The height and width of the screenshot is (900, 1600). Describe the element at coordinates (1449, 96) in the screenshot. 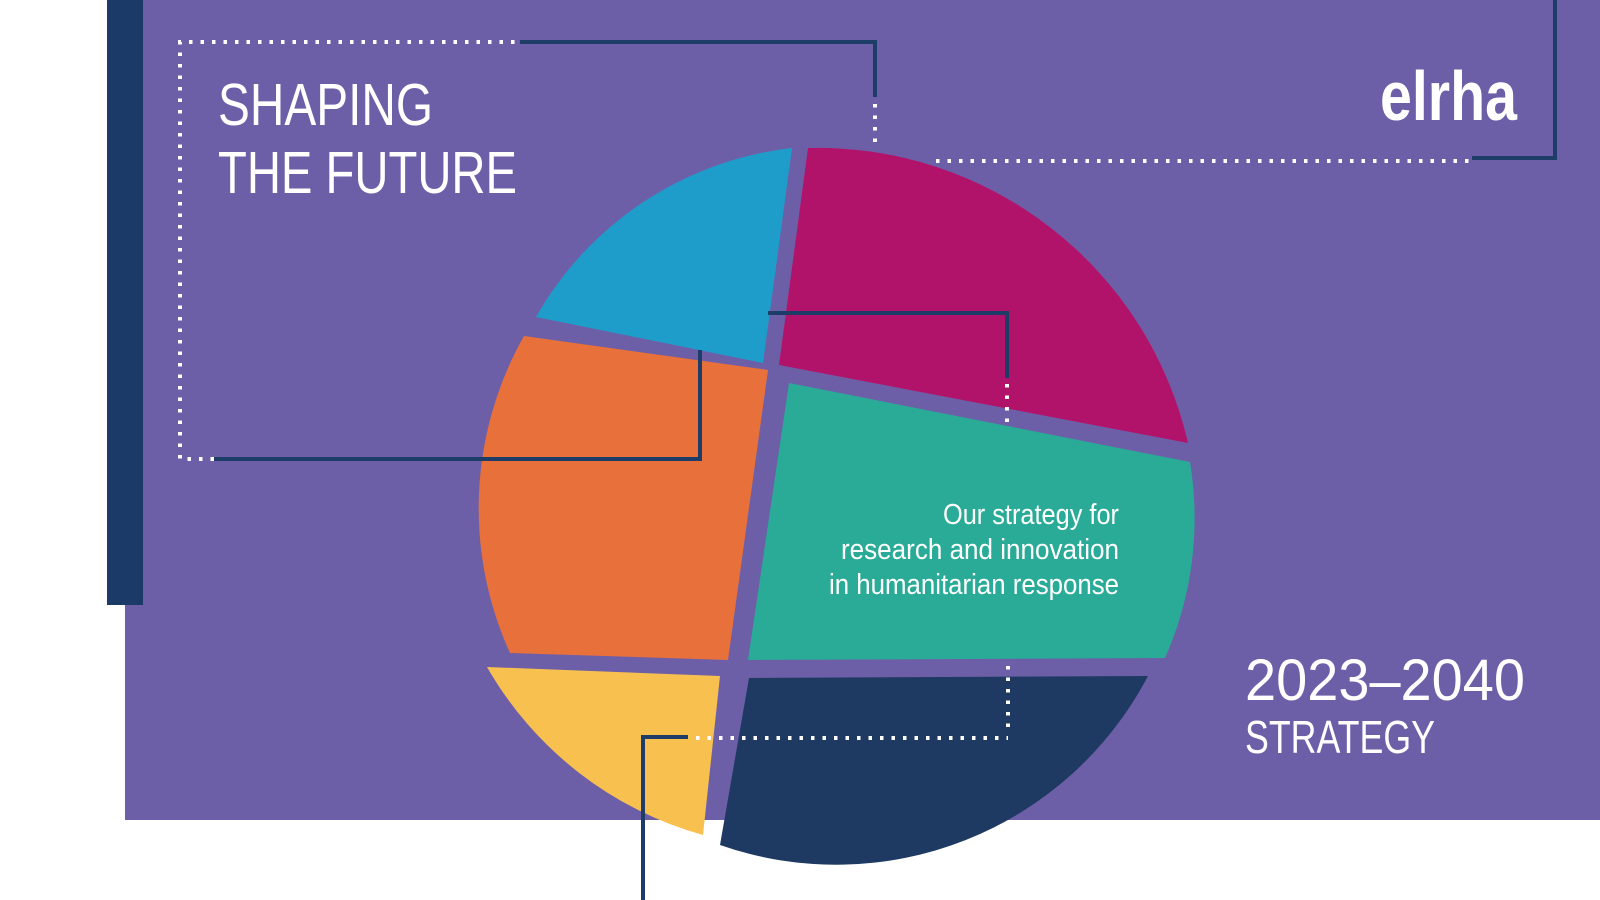

I see `elrha-logo: elrha` at that location.